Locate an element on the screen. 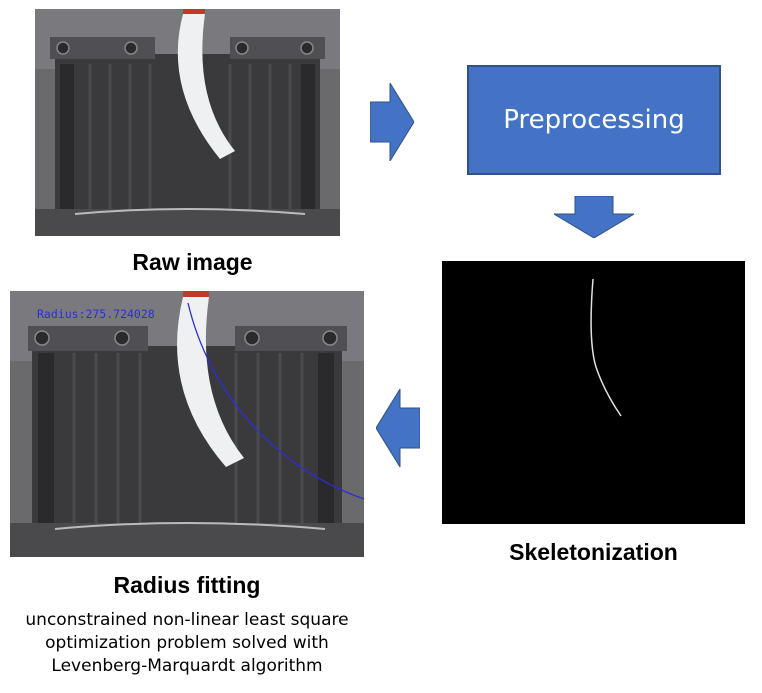 The height and width of the screenshot is (693, 762). description-line: optimization problem solved with is located at coordinates (187, 643).